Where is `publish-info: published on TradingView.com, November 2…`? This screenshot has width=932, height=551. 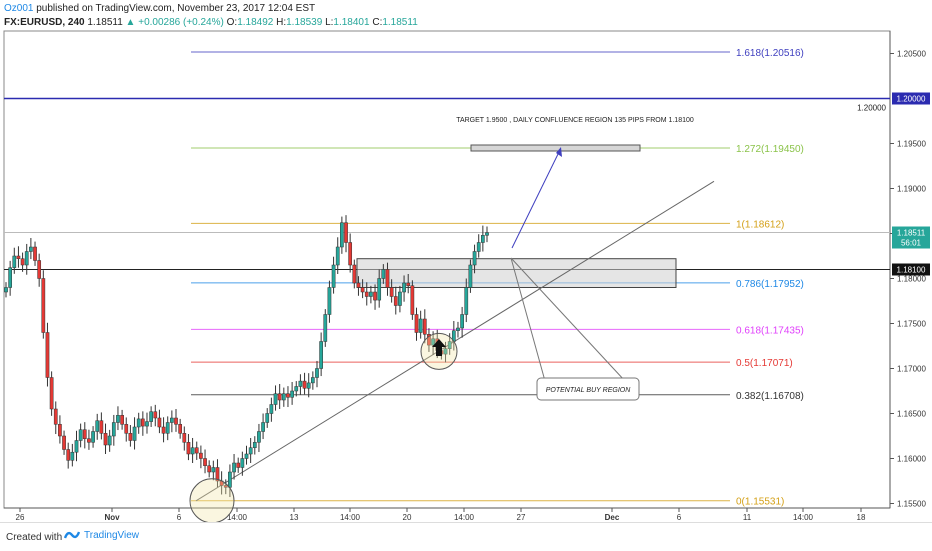
publish-info: published on TradingView.com, November 2… is located at coordinates (176, 8).